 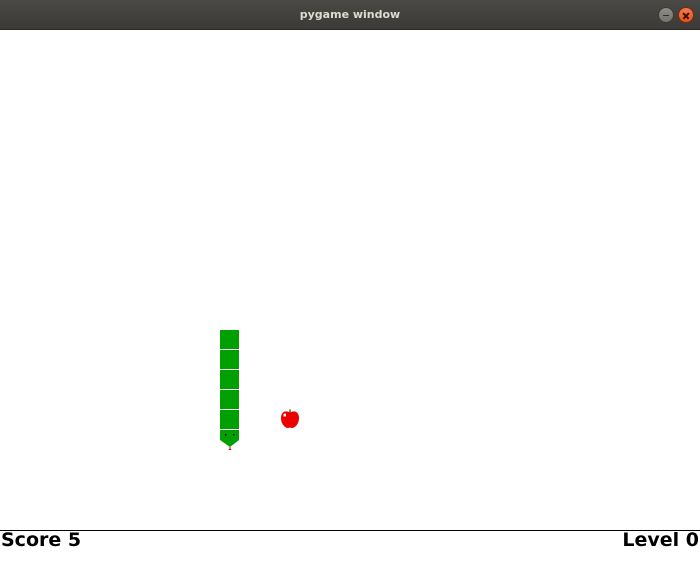 I want to click on minimize-button, so click(x=666, y=15).